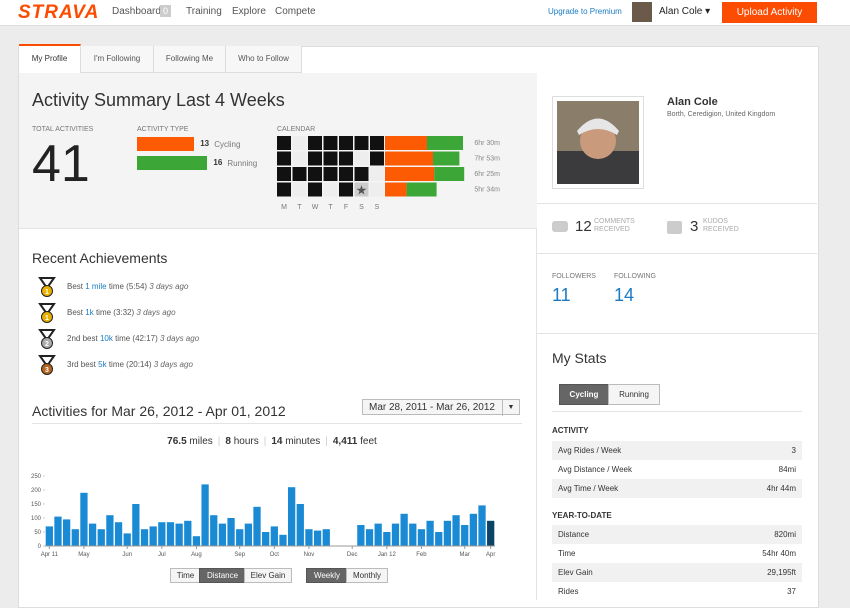 This screenshot has height=608, width=850. Describe the element at coordinates (47, 292) in the screenshot. I see `medal-rank: 1` at that location.